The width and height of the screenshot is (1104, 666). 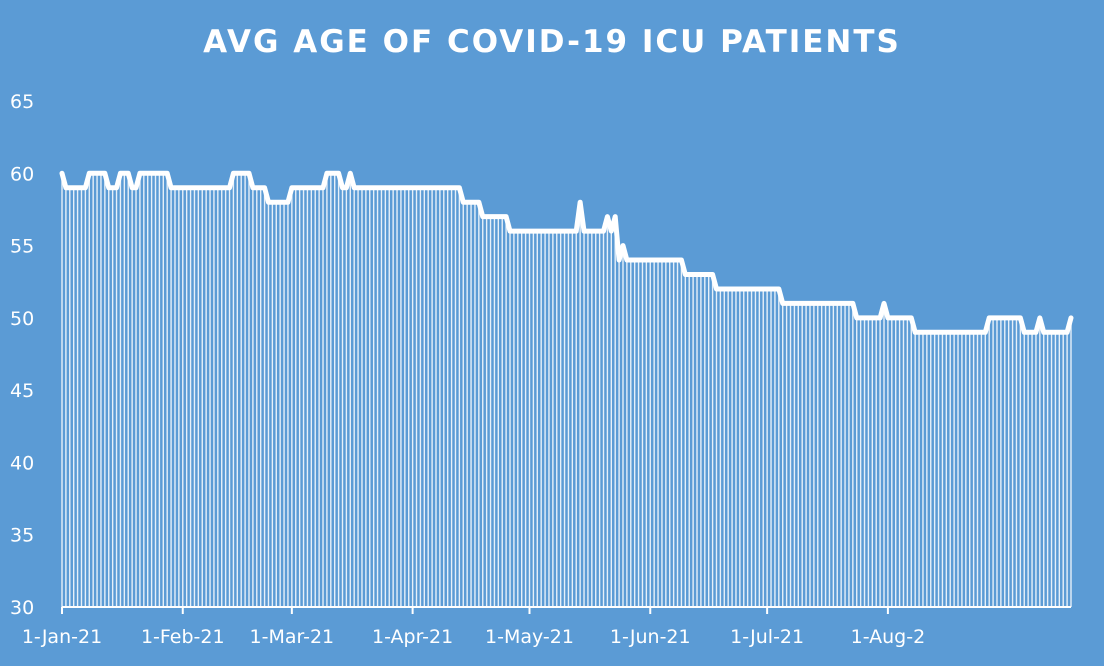 What do you see at coordinates (22, 391) in the screenshot?
I see `y-tick-label: 45` at bounding box center [22, 391].